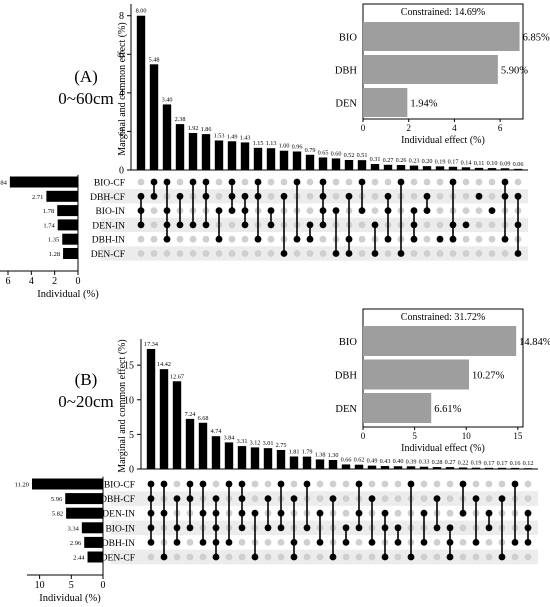  What do you see at coordinates (463, 462) in the screenshot?
I see `bar-value-label: 0.22` at bounding box center [463, 462].